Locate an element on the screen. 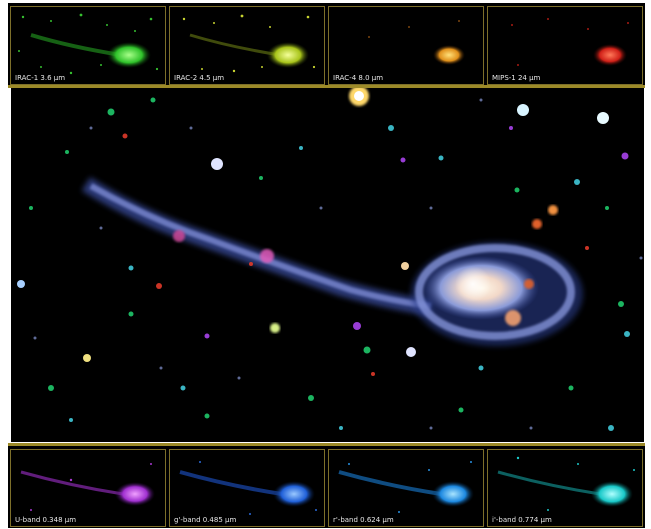 The width and height of the screenshot is (651, 529). panel-irac-1: IRAC-1 3.6 μm is located at coordinates (88, 45).